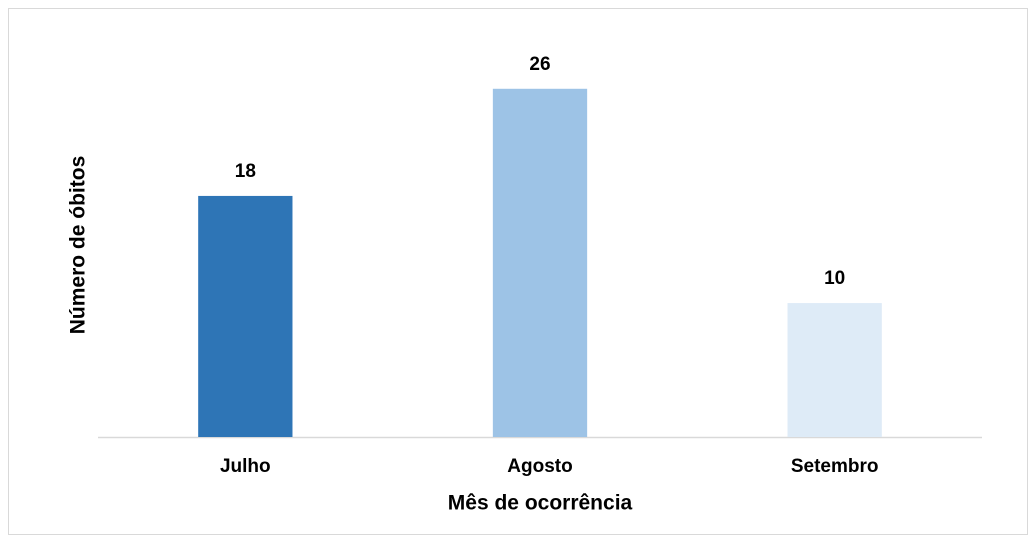 This screenshot has height=543, width=1036. Describe the element at coordinates (540, 503) in the screenshot. I see `x-axis-title: Mês de ocorrência` at that location.